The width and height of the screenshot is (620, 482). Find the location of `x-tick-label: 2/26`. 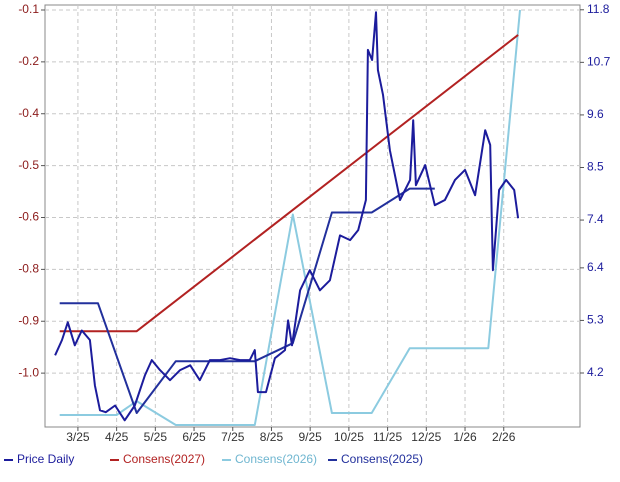

x-tick-label: 2/26 is located at coordinates (504, 437).